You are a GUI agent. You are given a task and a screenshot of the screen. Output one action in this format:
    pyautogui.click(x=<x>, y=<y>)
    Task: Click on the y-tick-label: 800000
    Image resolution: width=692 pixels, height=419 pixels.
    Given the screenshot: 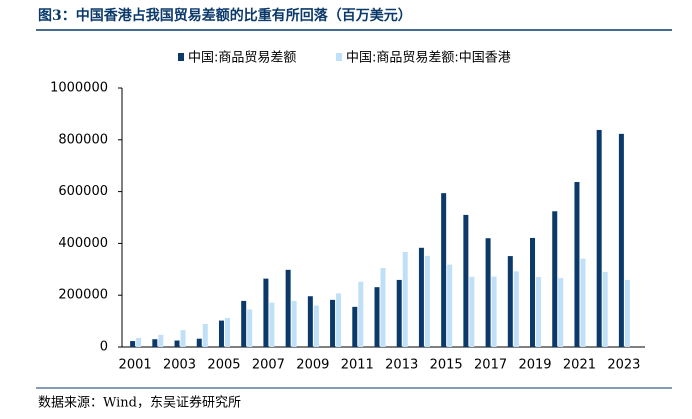 What is the action you would take?
    pyautogui.click(x=83, y=139)
    